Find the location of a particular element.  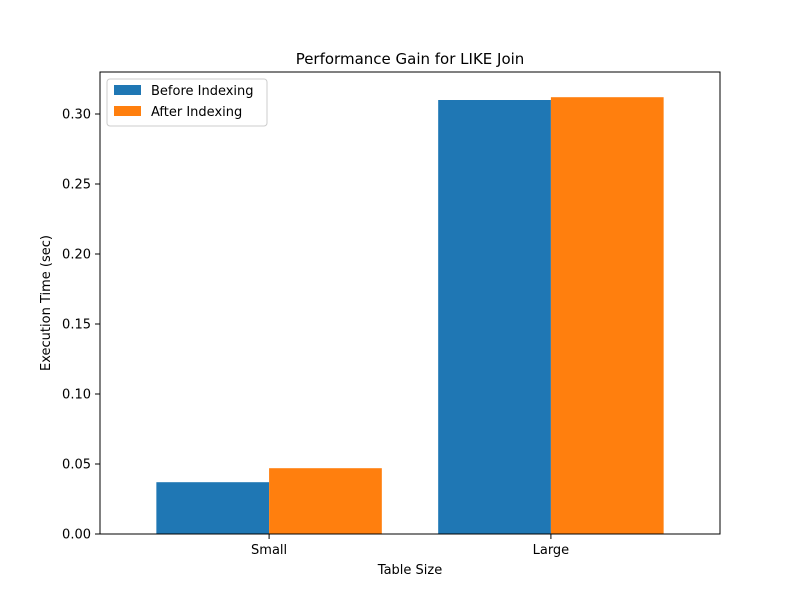

y-tick-label: 0.15 is located at coordinates (76, 325).